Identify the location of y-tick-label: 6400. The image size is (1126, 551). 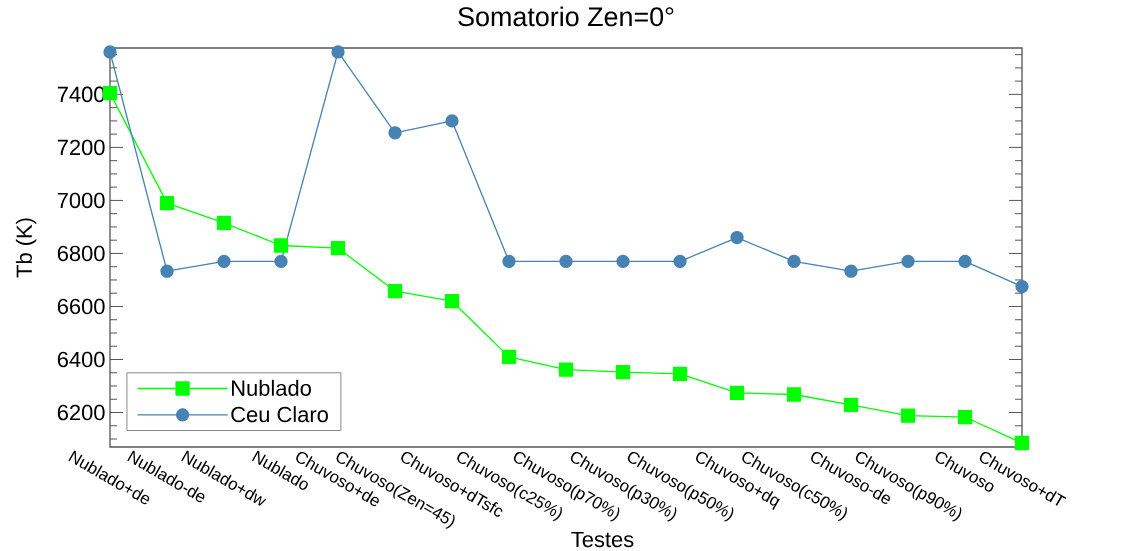
(81, 359).